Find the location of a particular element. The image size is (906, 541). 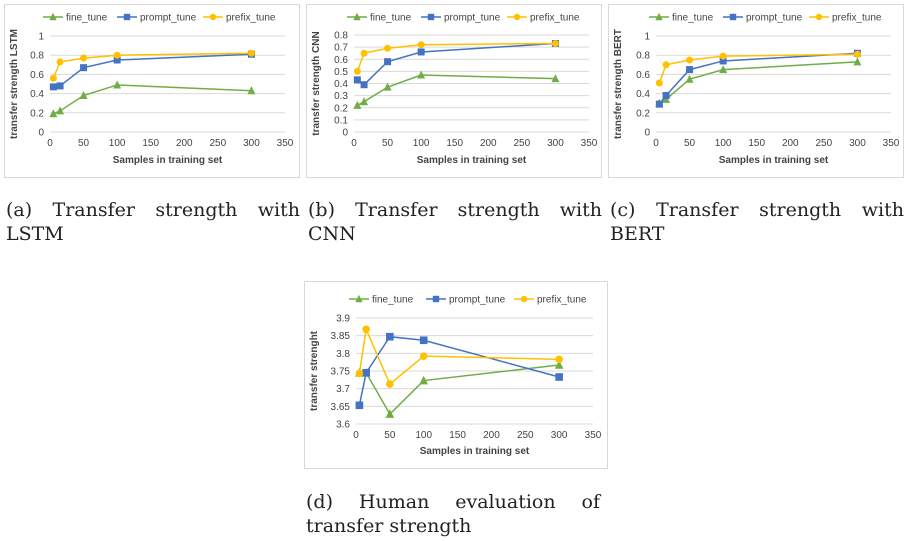

x-tick-label: 250 is located at coordinates (522, 143).